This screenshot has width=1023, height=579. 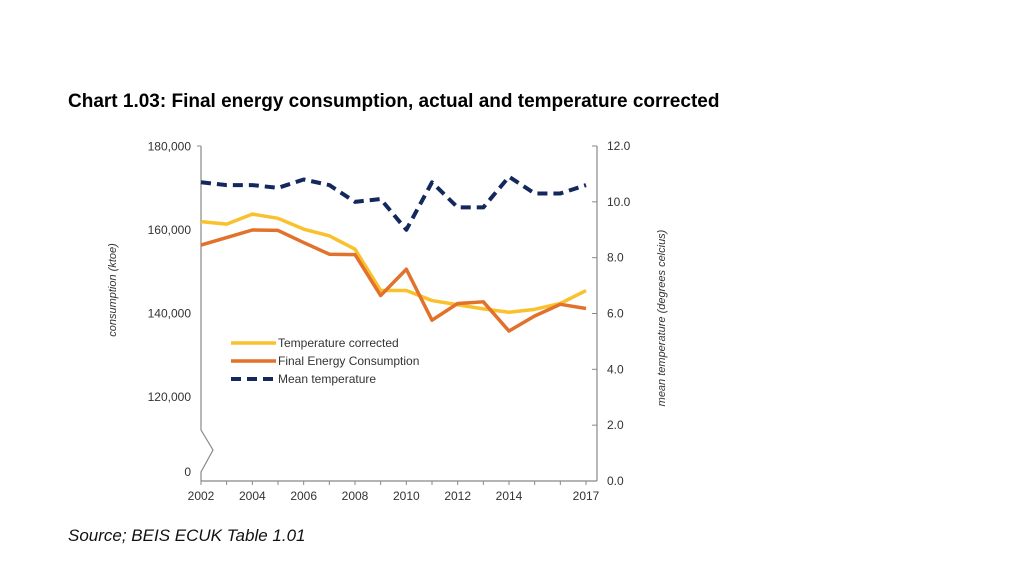 What do you see at coordinates (355, 496) in the screenshot?
I see `x-tick-label: 2008` at bounding box center [355, 496].